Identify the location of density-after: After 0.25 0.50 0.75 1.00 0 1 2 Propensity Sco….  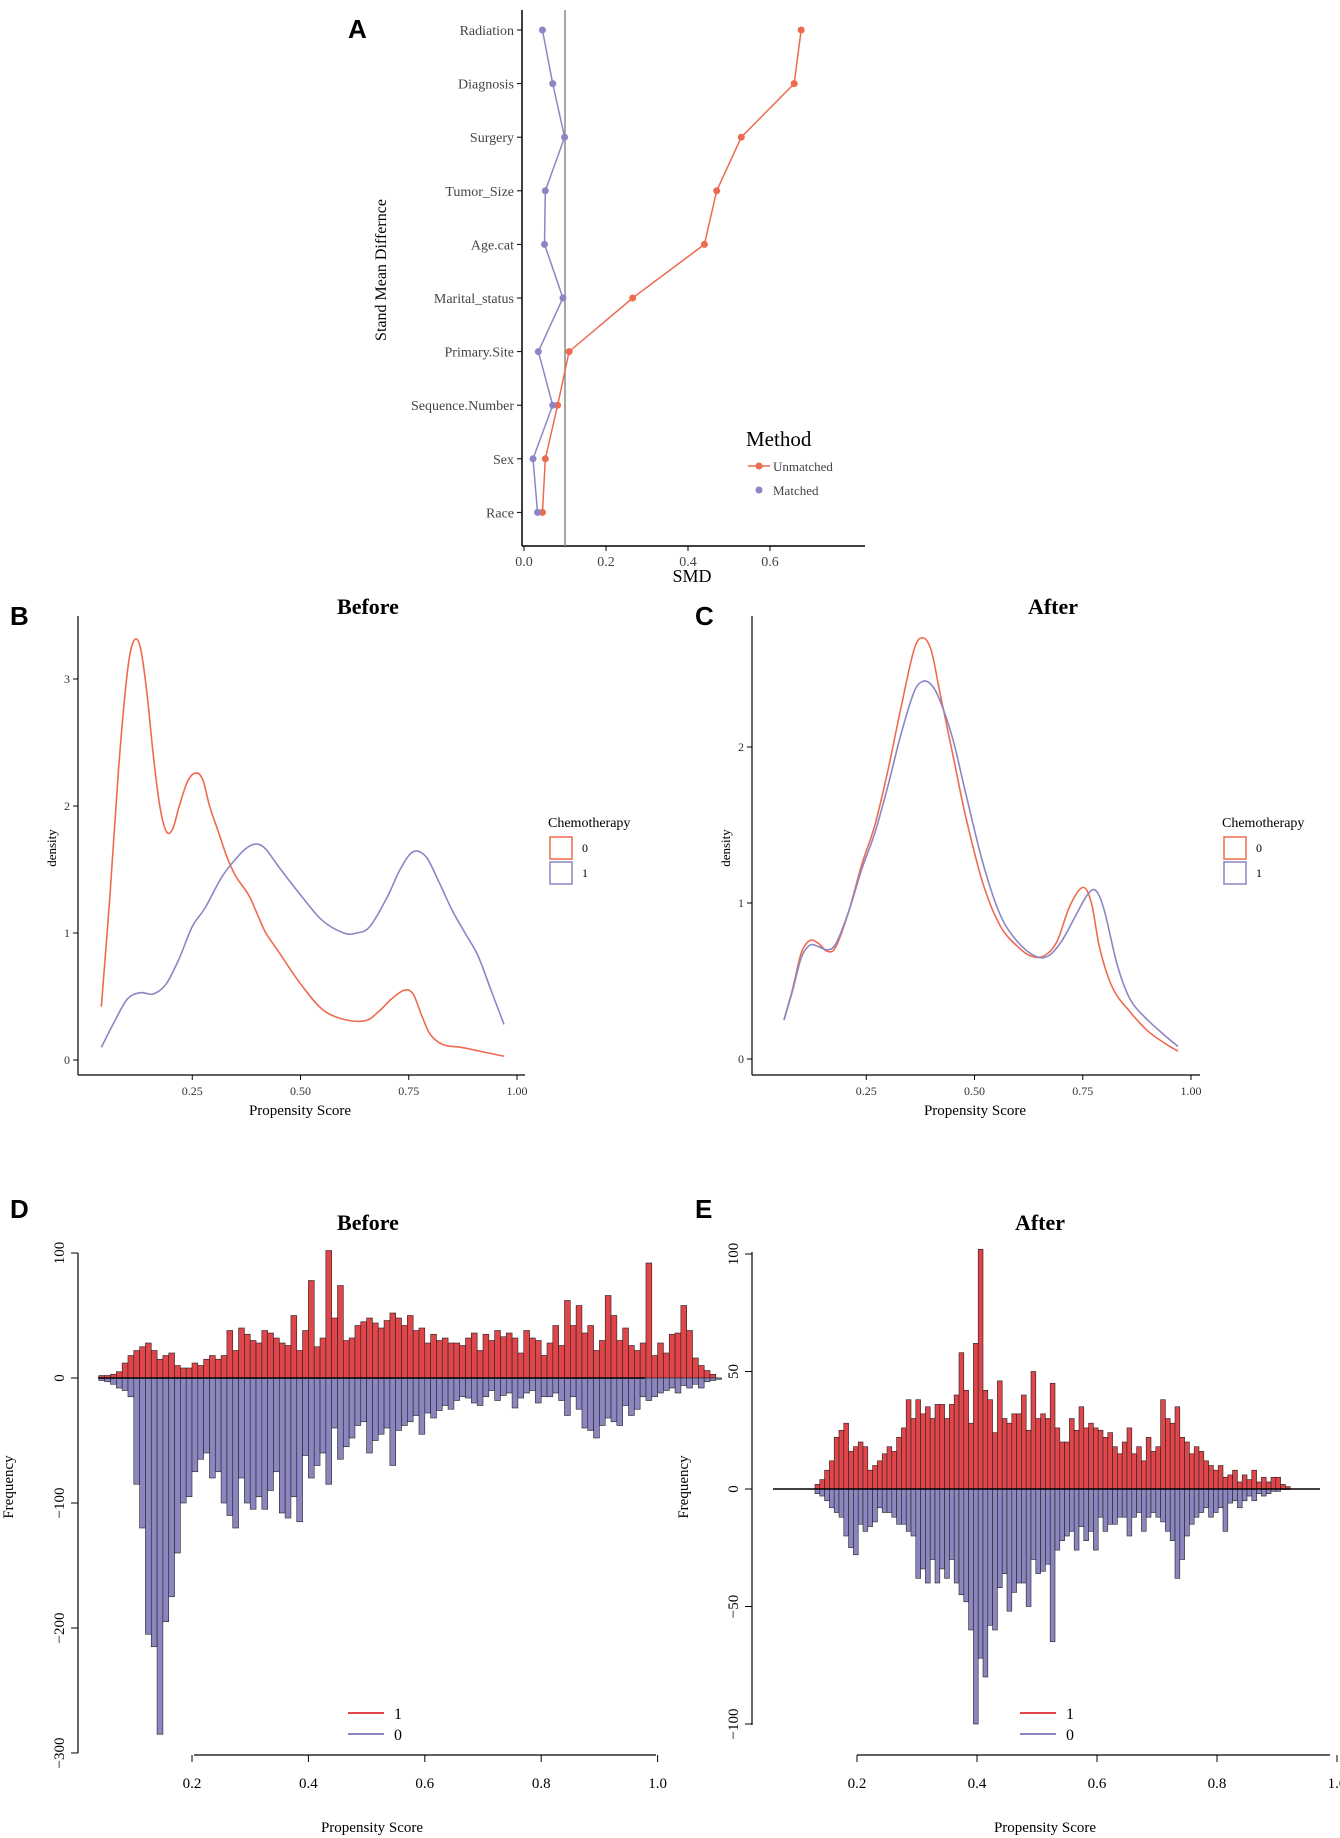
(1011, 856).